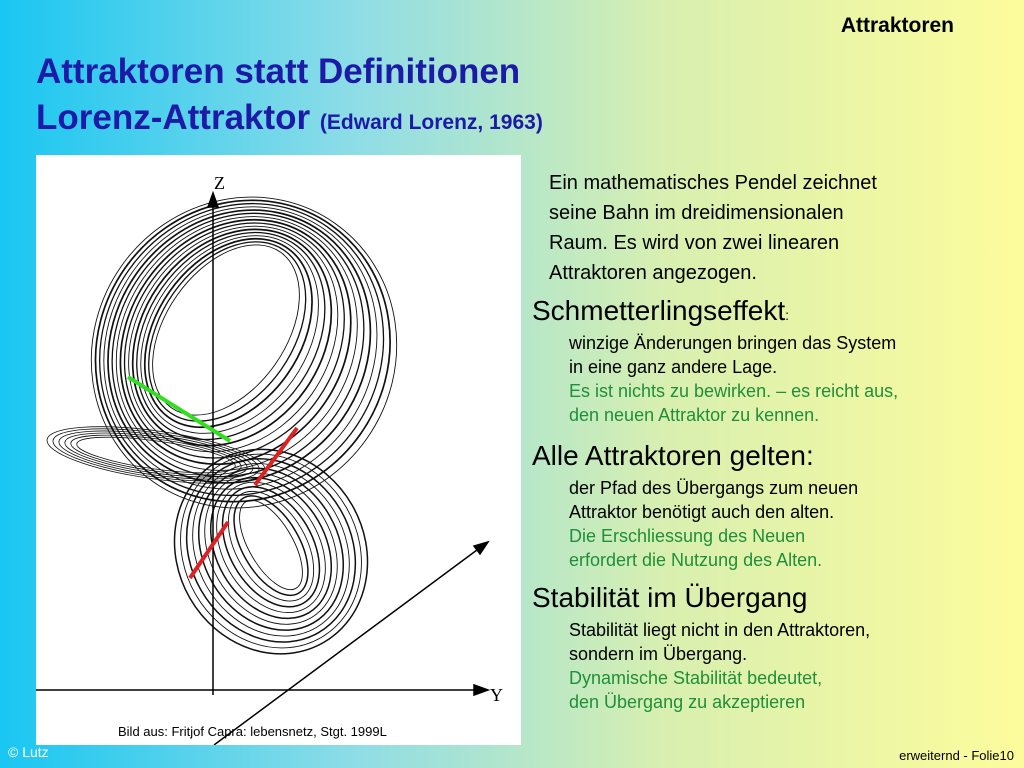 The height and width of the screenshot is (768, 1024). Describe the element at coordinates (658, 654) in the screenshot. I see `body-line: sondern im Übergang.` at that location.